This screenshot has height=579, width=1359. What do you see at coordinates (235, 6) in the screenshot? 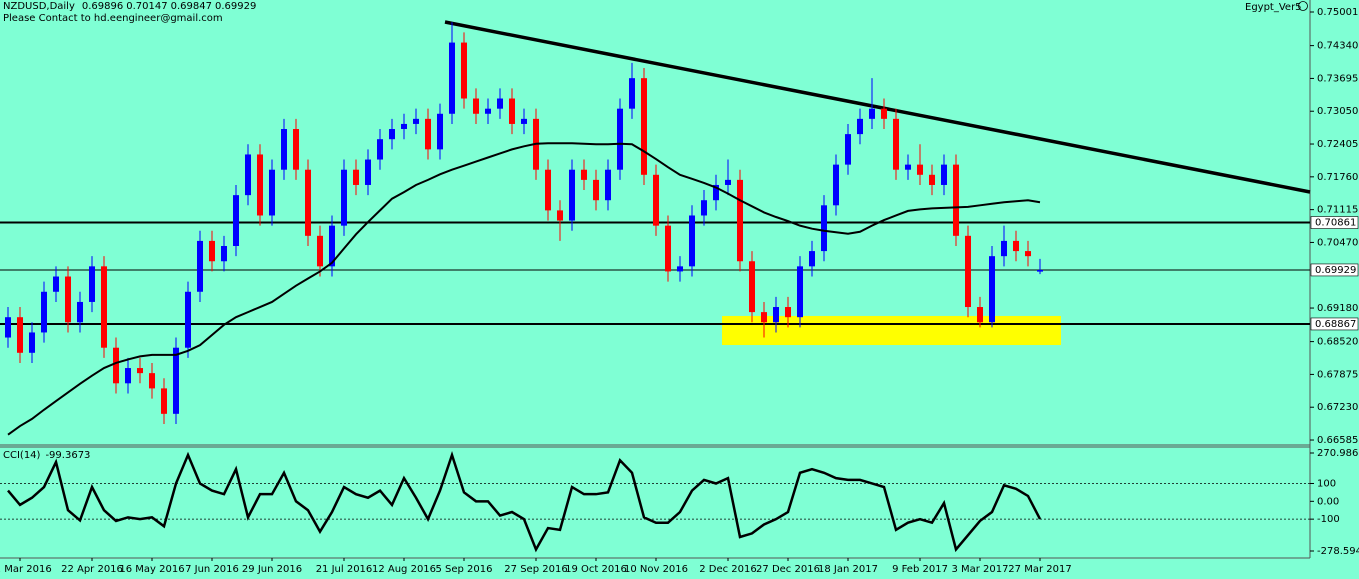
I see `close-value: 0.69929` at bounding box center [235, 6].